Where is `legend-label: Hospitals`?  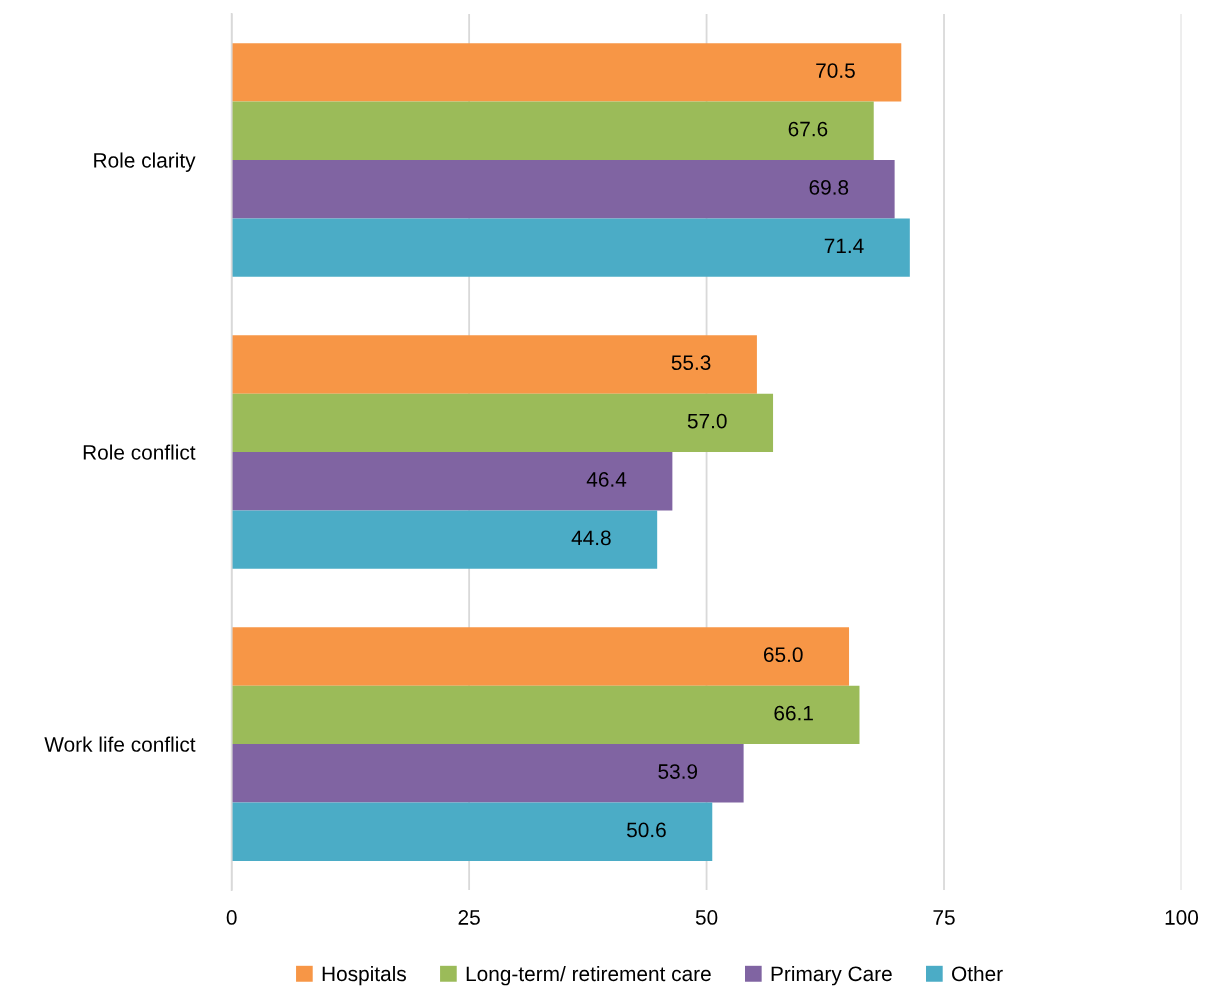 legend-label: Hospitals is located at coordinates (364, 975).